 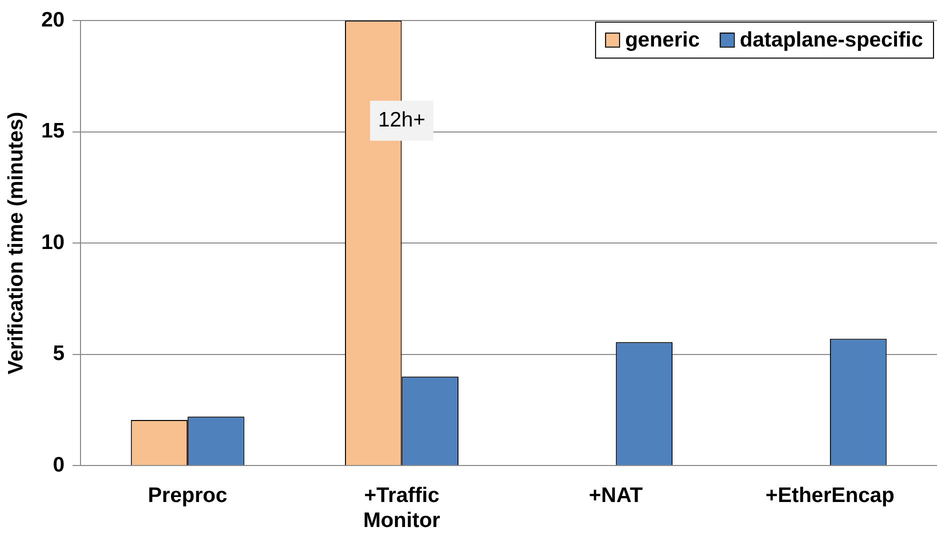 I want to click on y-axis-title: Verification time (minutes), so click(x=16, y=243).